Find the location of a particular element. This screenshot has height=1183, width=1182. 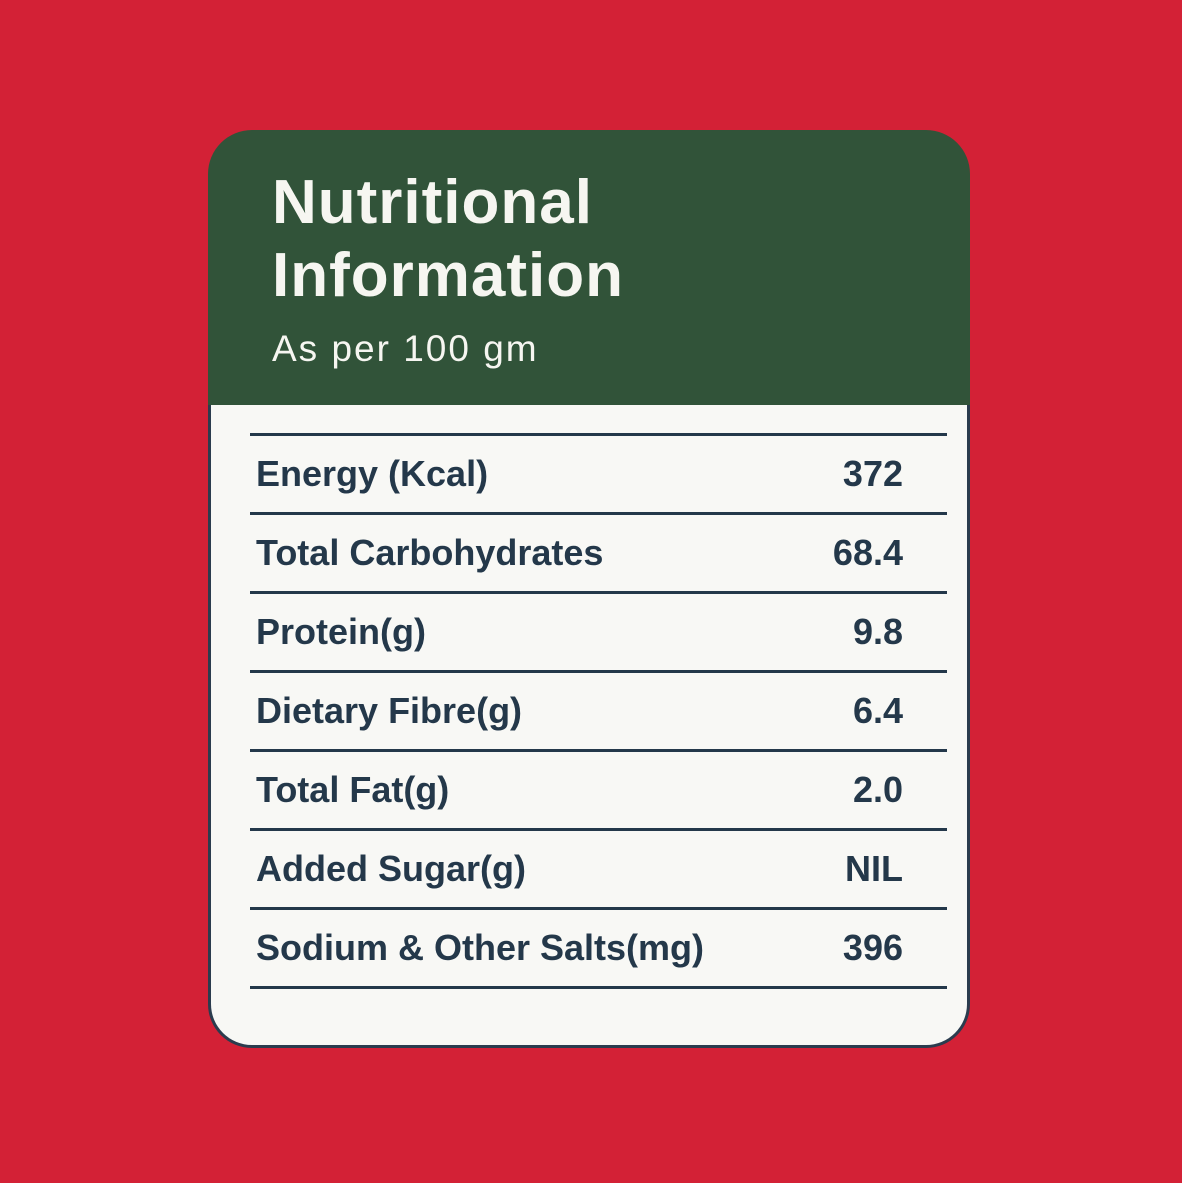

serving-basis-subtitle: As per 100 gm is located at coordinates (405, 348).